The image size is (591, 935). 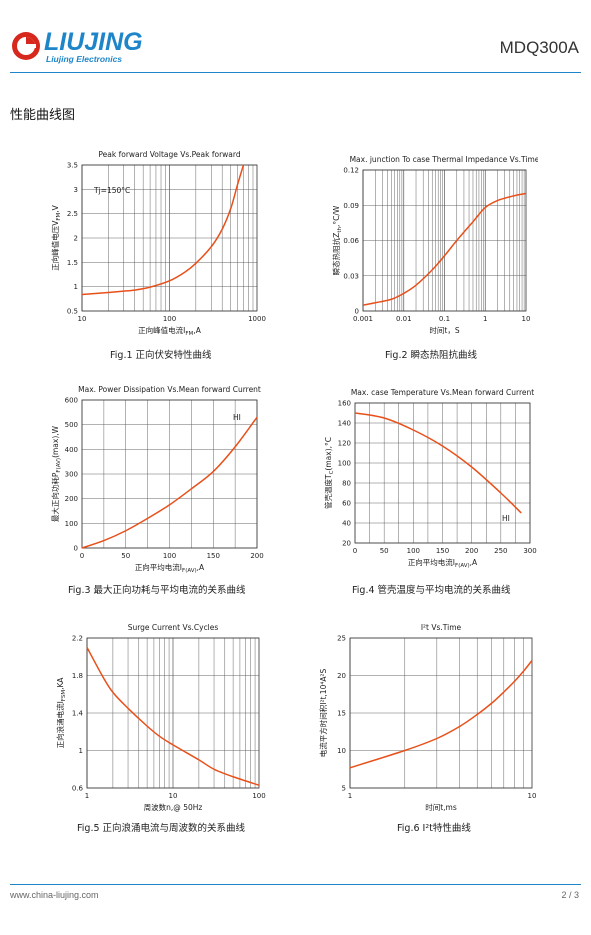 I want to click on chart-annotation: Tj=150°C, so click(x=111, y=190).